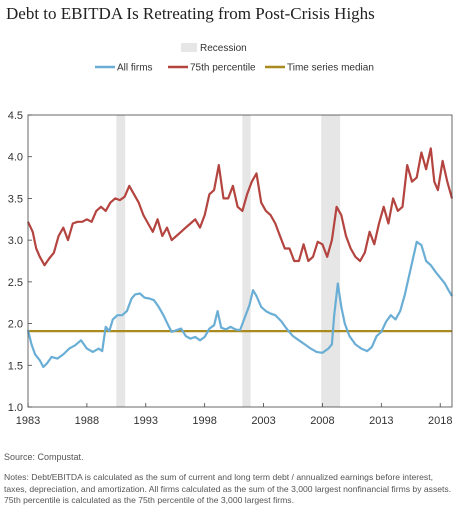 This screenshot has width=460, height=520. What do you see at coordinates (330, 68) in the screenshot?
I see `legend-time-series-median-label: Time series median` at bounding box center [330, 68].